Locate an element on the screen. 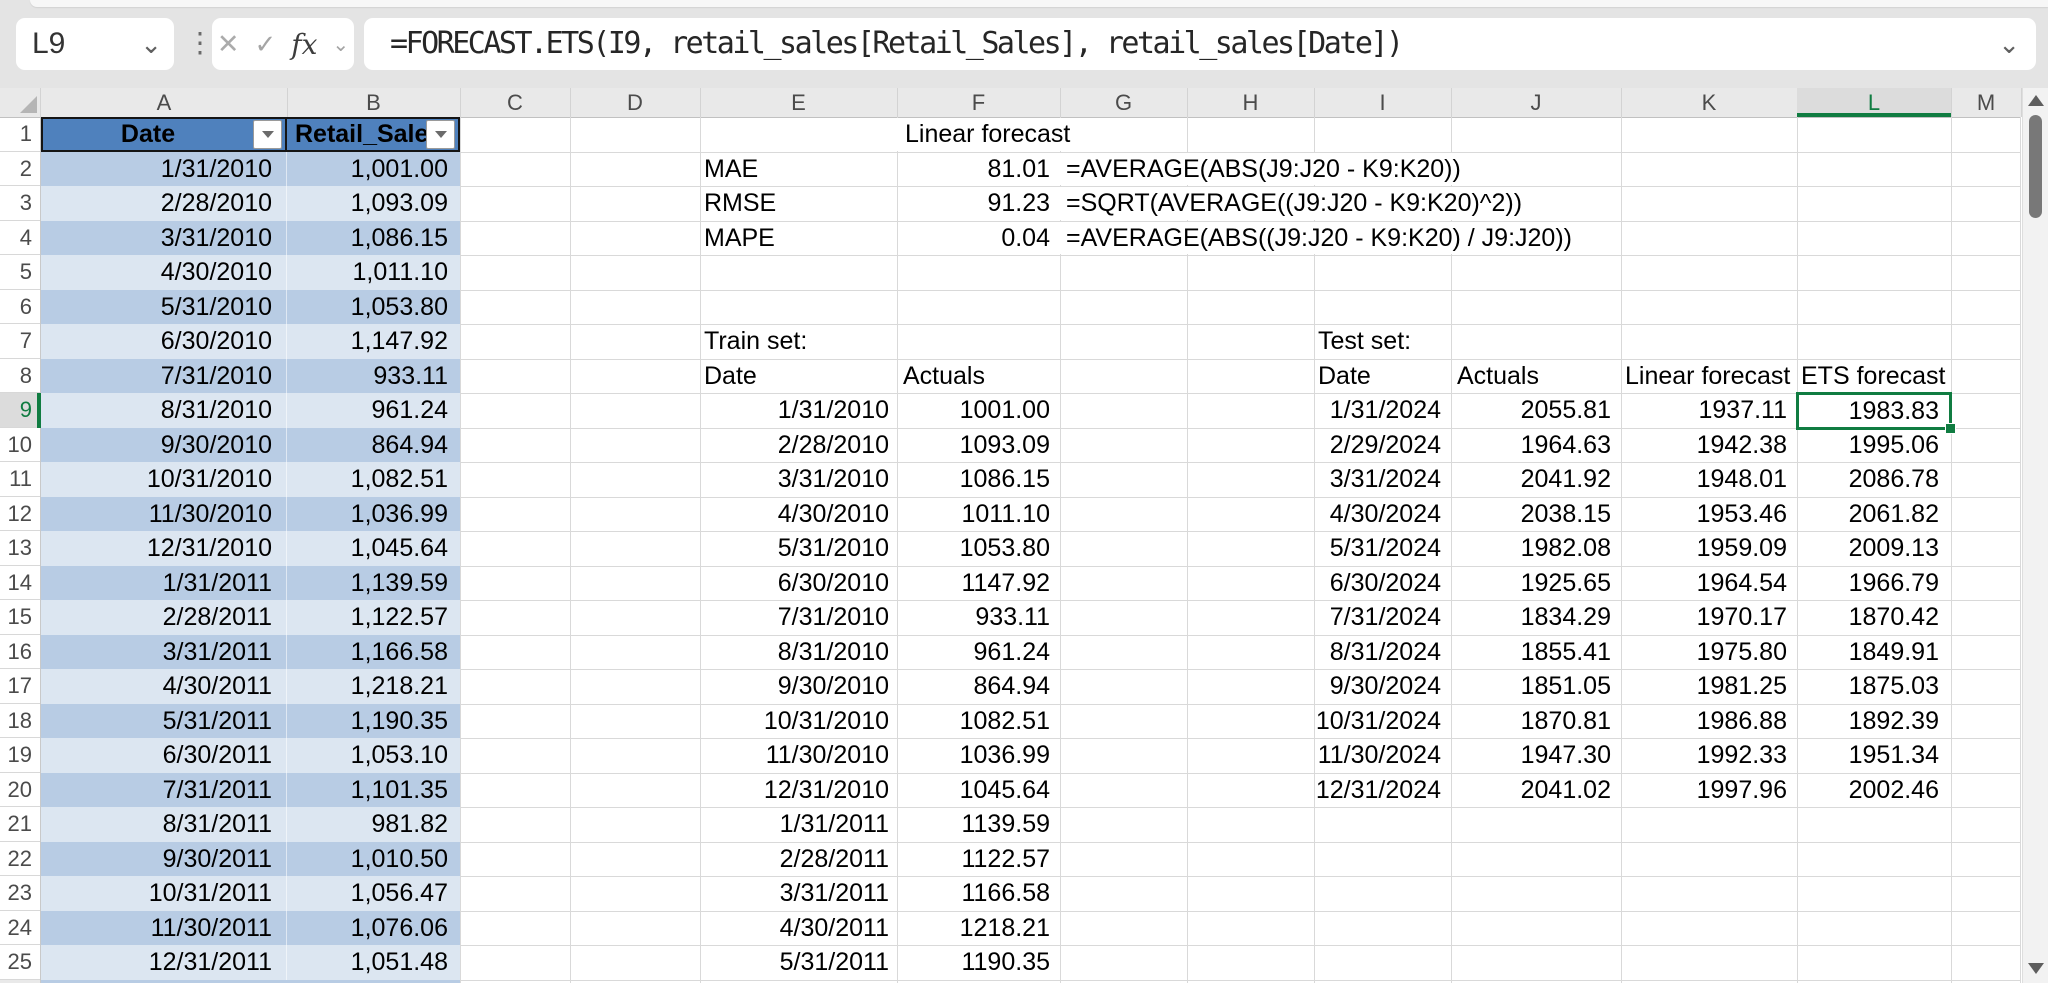  row-header-7: 7 is located at coordinates (20, 341).